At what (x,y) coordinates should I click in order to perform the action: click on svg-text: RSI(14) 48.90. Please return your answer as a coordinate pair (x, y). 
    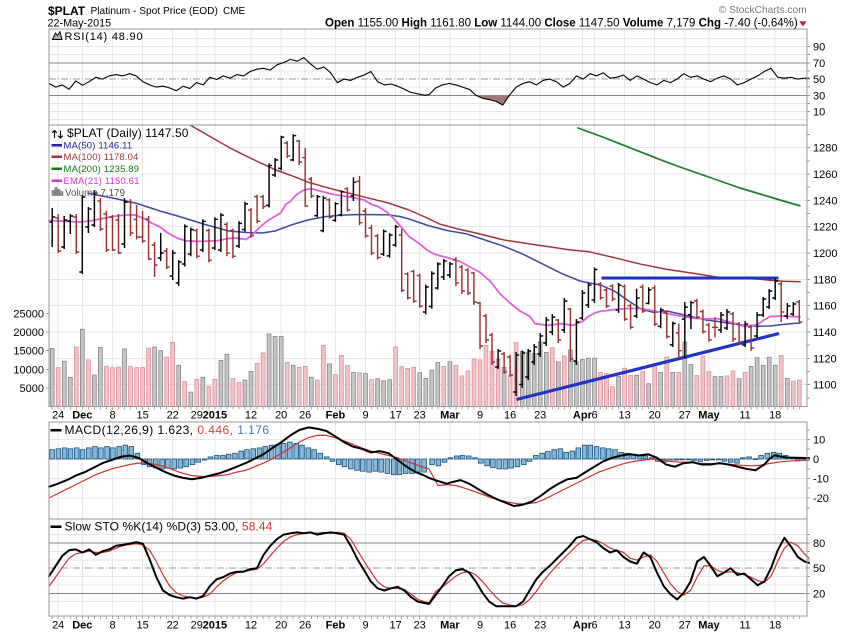
    Looking at the image, I should click on (104, 37).